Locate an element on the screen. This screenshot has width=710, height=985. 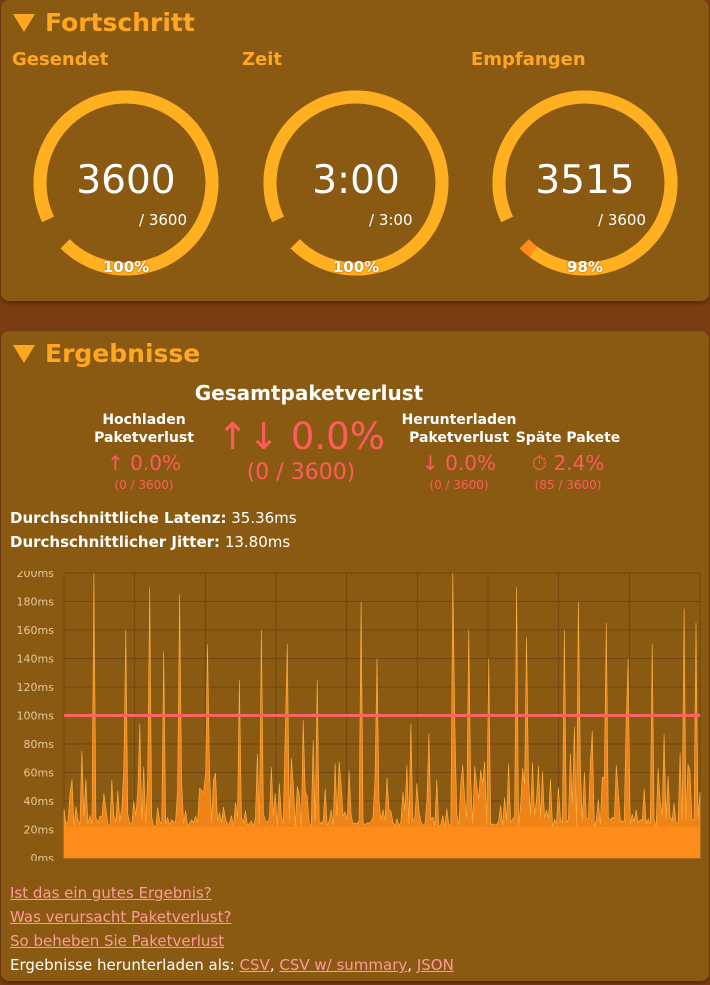
sent-percent: 100% is located at coordinates (126, 267).